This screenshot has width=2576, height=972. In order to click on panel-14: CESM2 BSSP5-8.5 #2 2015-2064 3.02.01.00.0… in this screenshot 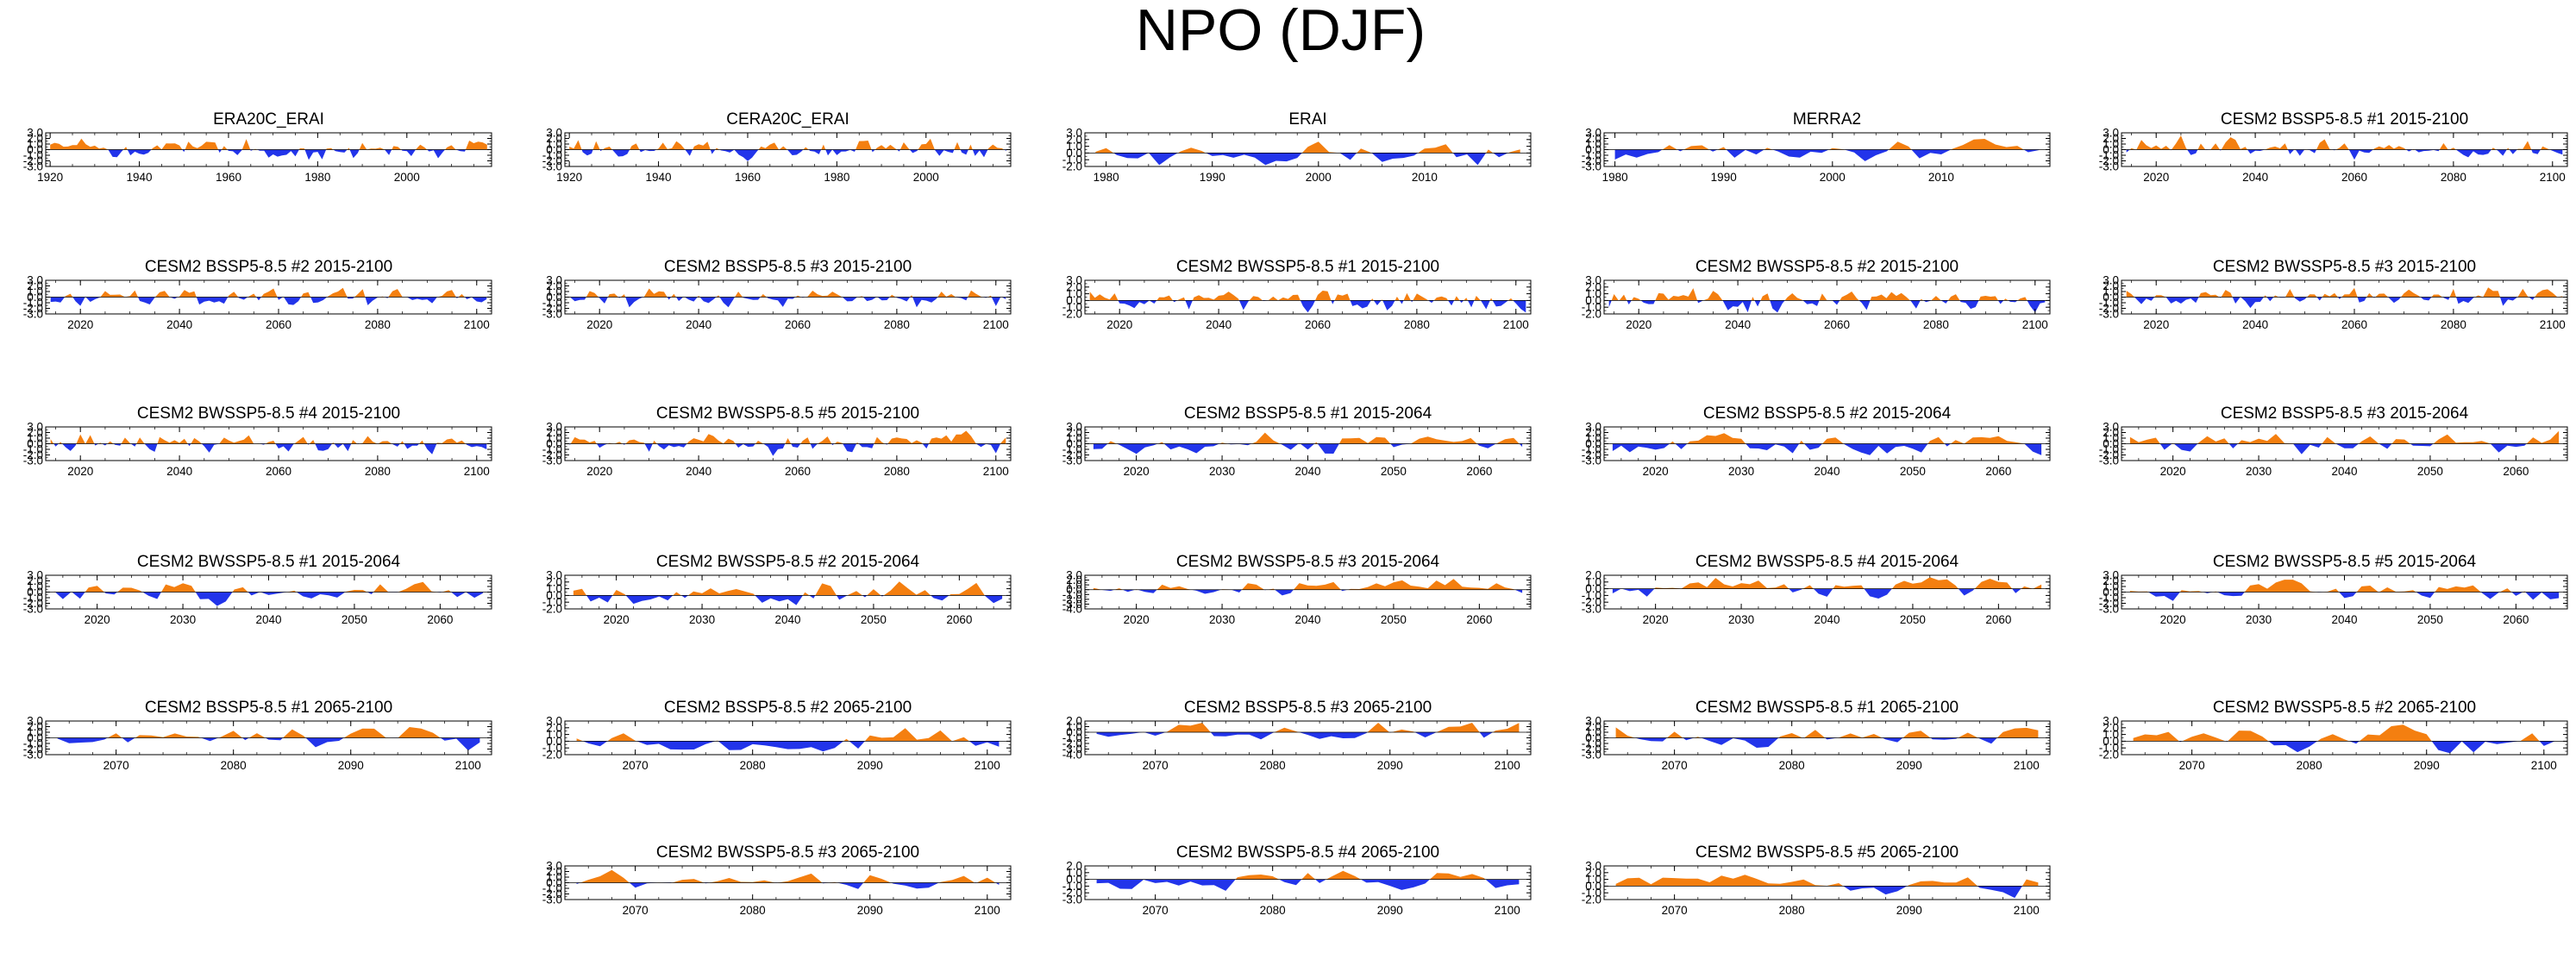, I will do `click(1816, 441)`.